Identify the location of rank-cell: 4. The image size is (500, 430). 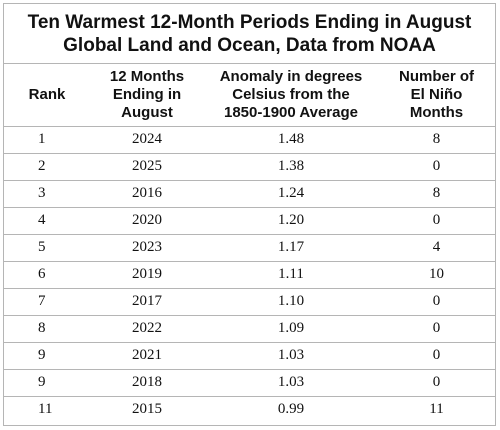
(47, 221).